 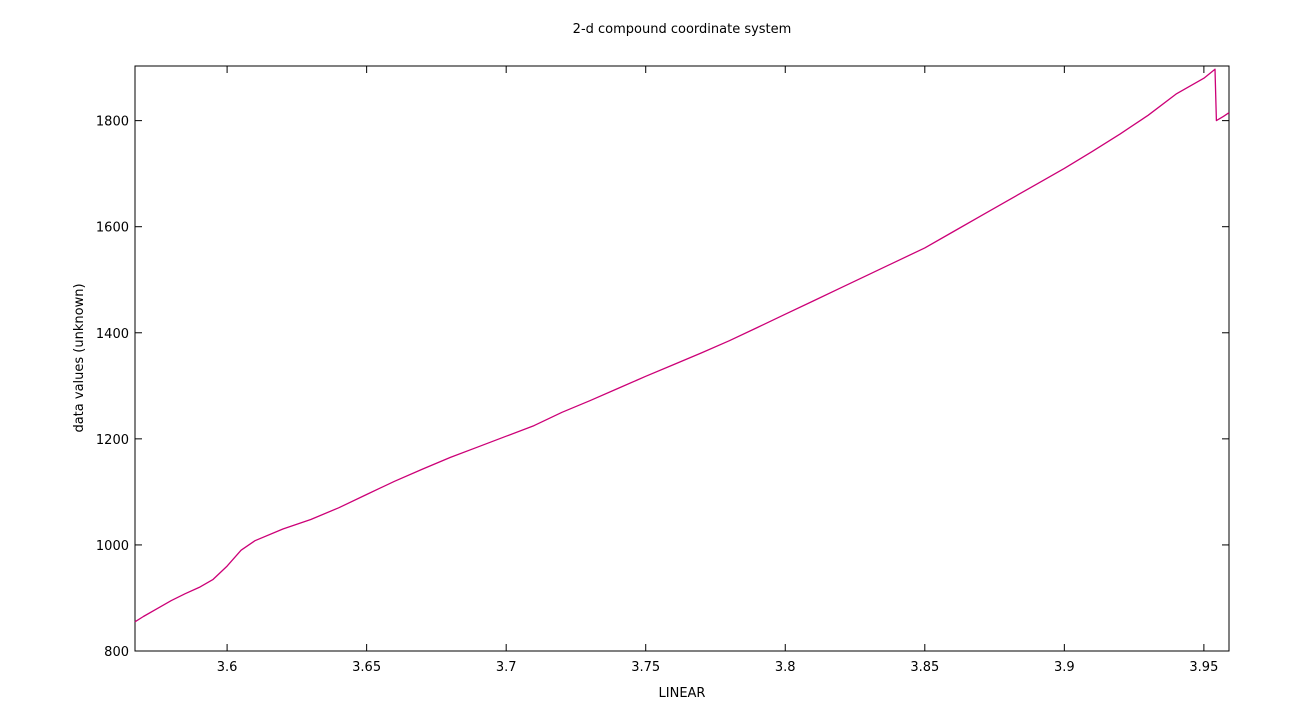 What do you see at coordinates (506, 667) in the screenshot?
I see `x-tick-label: 3.7` at bounding box center [506, 667].